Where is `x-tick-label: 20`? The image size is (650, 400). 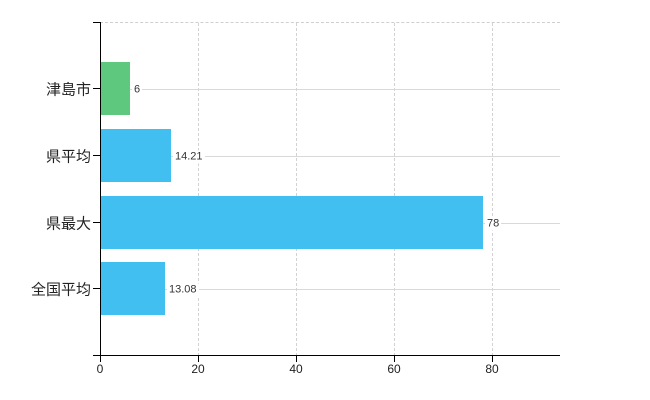 x-tick-label: 20 is located at coordinates (198, 369).